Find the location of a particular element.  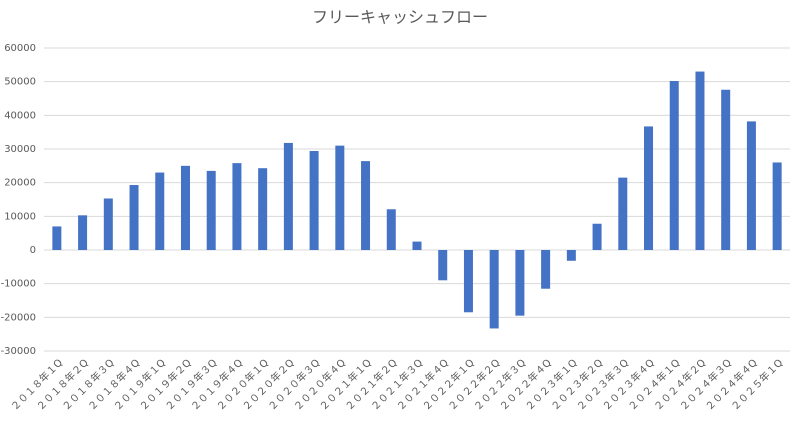

y-tick-label: 40000 is located at coordinates (20, 115).